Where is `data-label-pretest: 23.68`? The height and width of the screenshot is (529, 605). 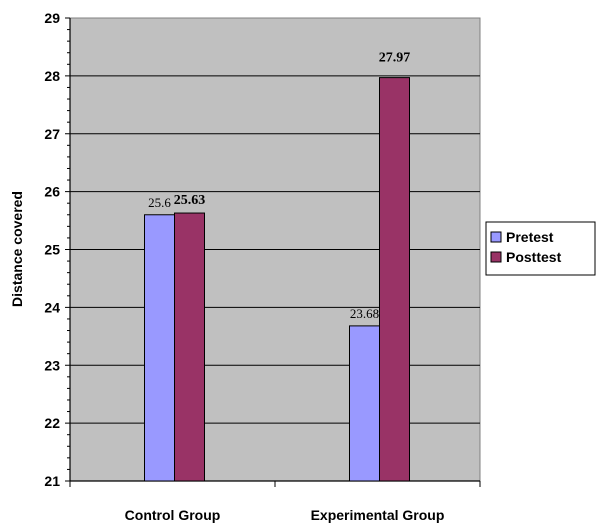
data-label-pretest: 23.68 is located at coordinates (364, 313).